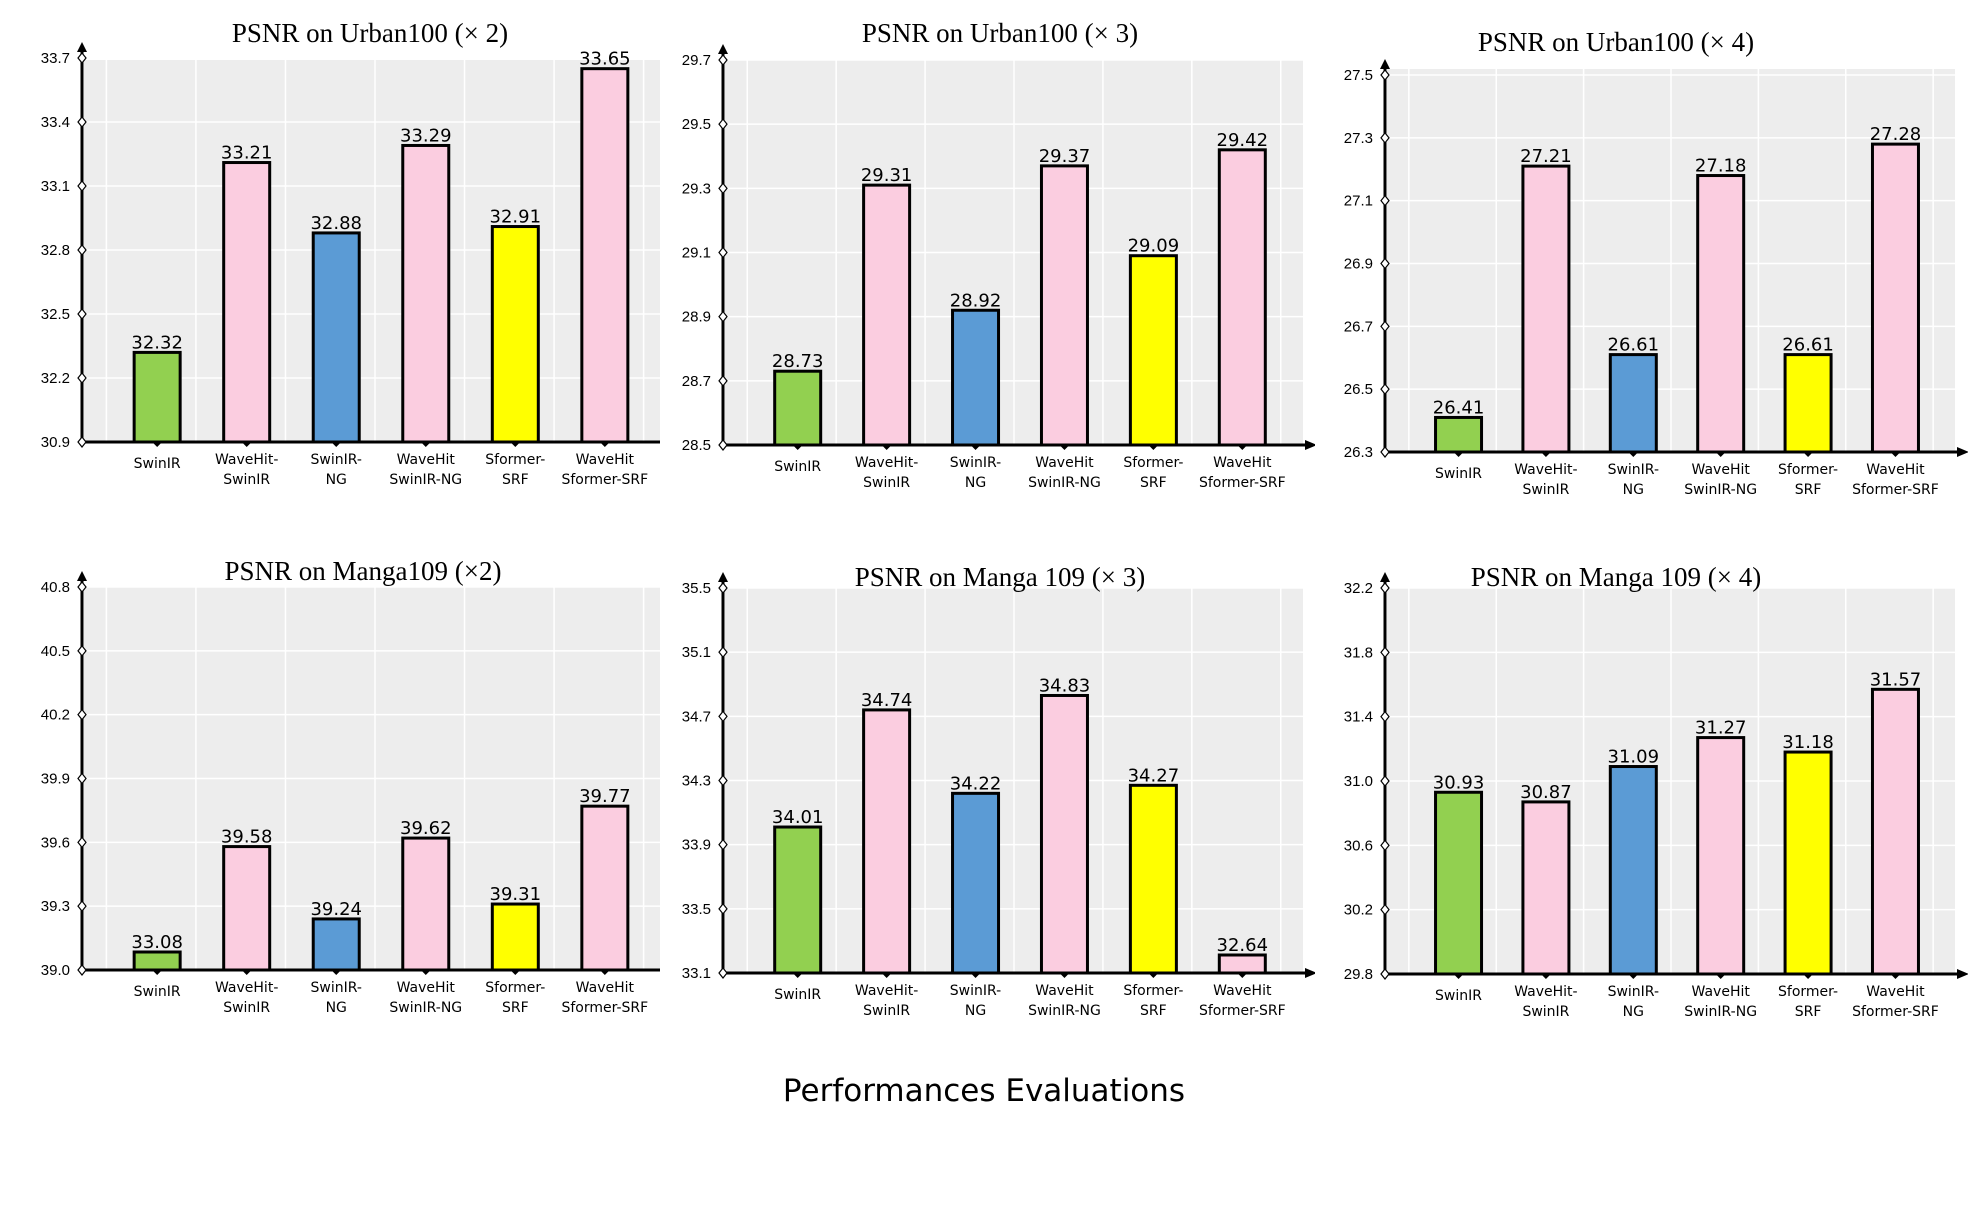 Image resolution: width=1968 pixels, height=1208 pixels. I want to click on y-tick-label: 34.3, so click(696, 781).